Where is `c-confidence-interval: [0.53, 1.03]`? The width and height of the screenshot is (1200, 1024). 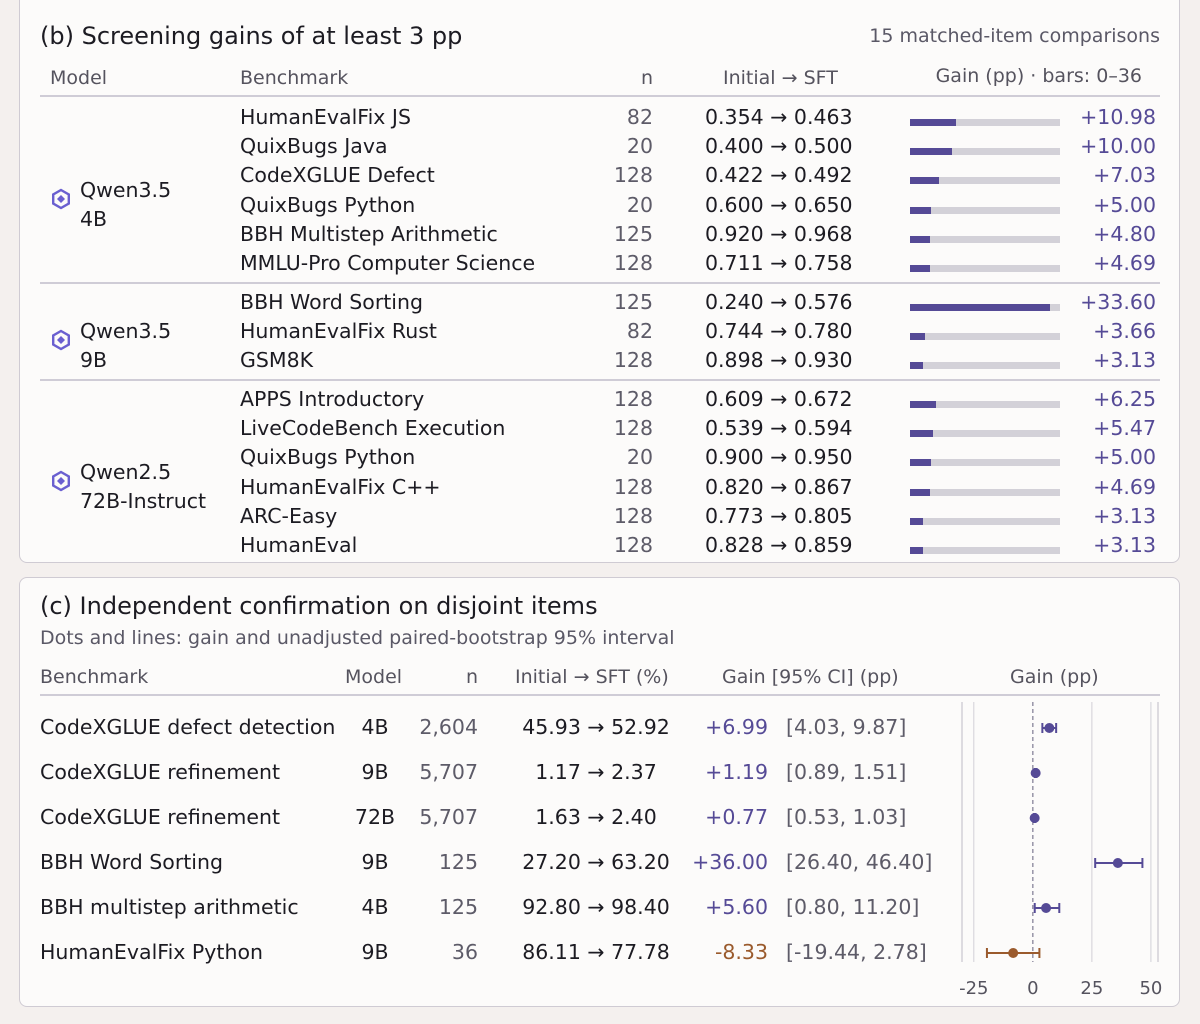 c-confidence-interval: [0.53, 1.03] is located at coordinates (846, 817).